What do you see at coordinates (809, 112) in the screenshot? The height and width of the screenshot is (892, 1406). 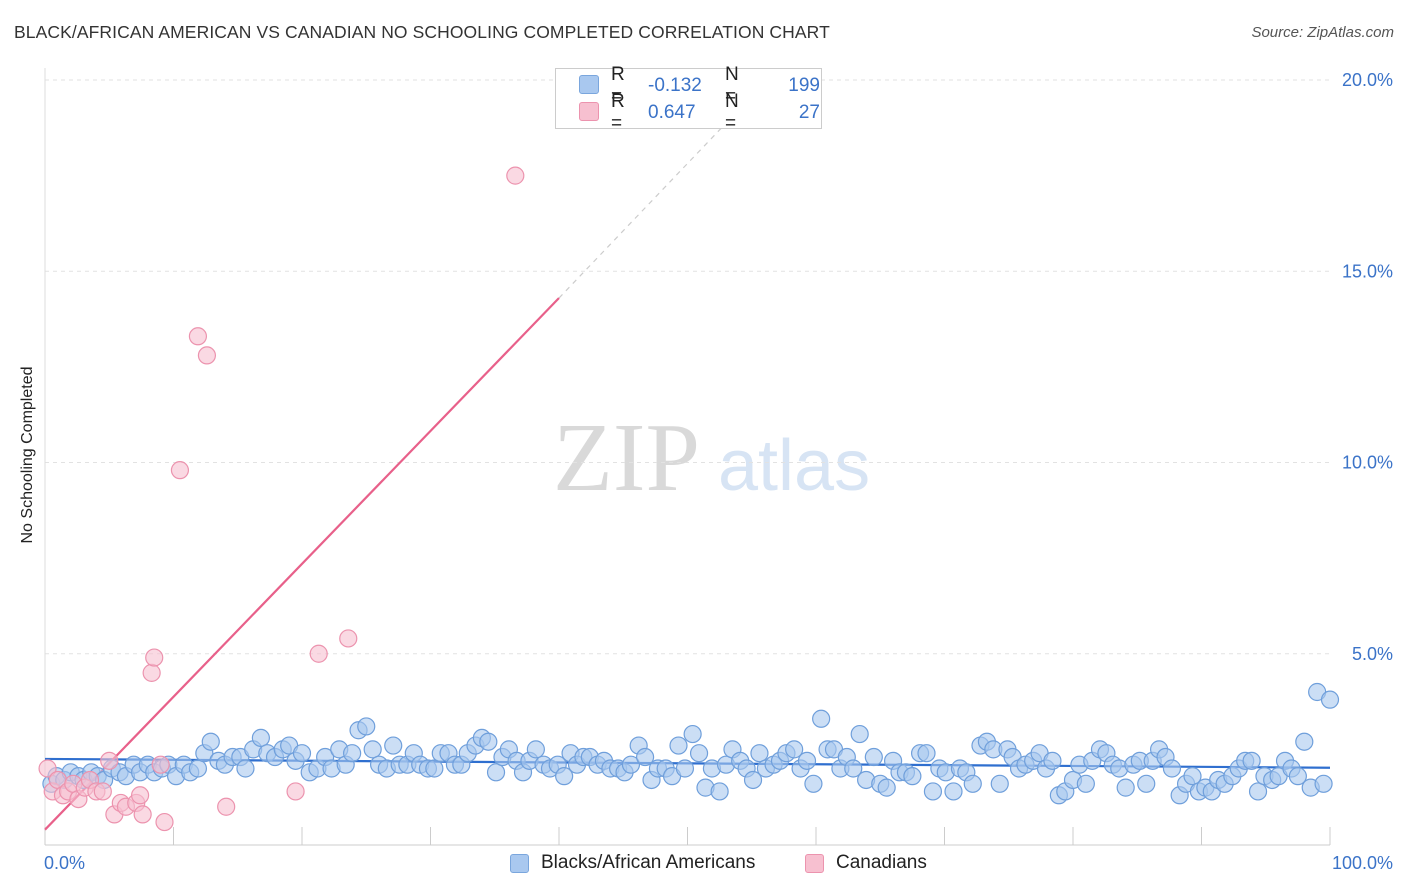 I see `n-value: 27` at bounding box center [809, 112].